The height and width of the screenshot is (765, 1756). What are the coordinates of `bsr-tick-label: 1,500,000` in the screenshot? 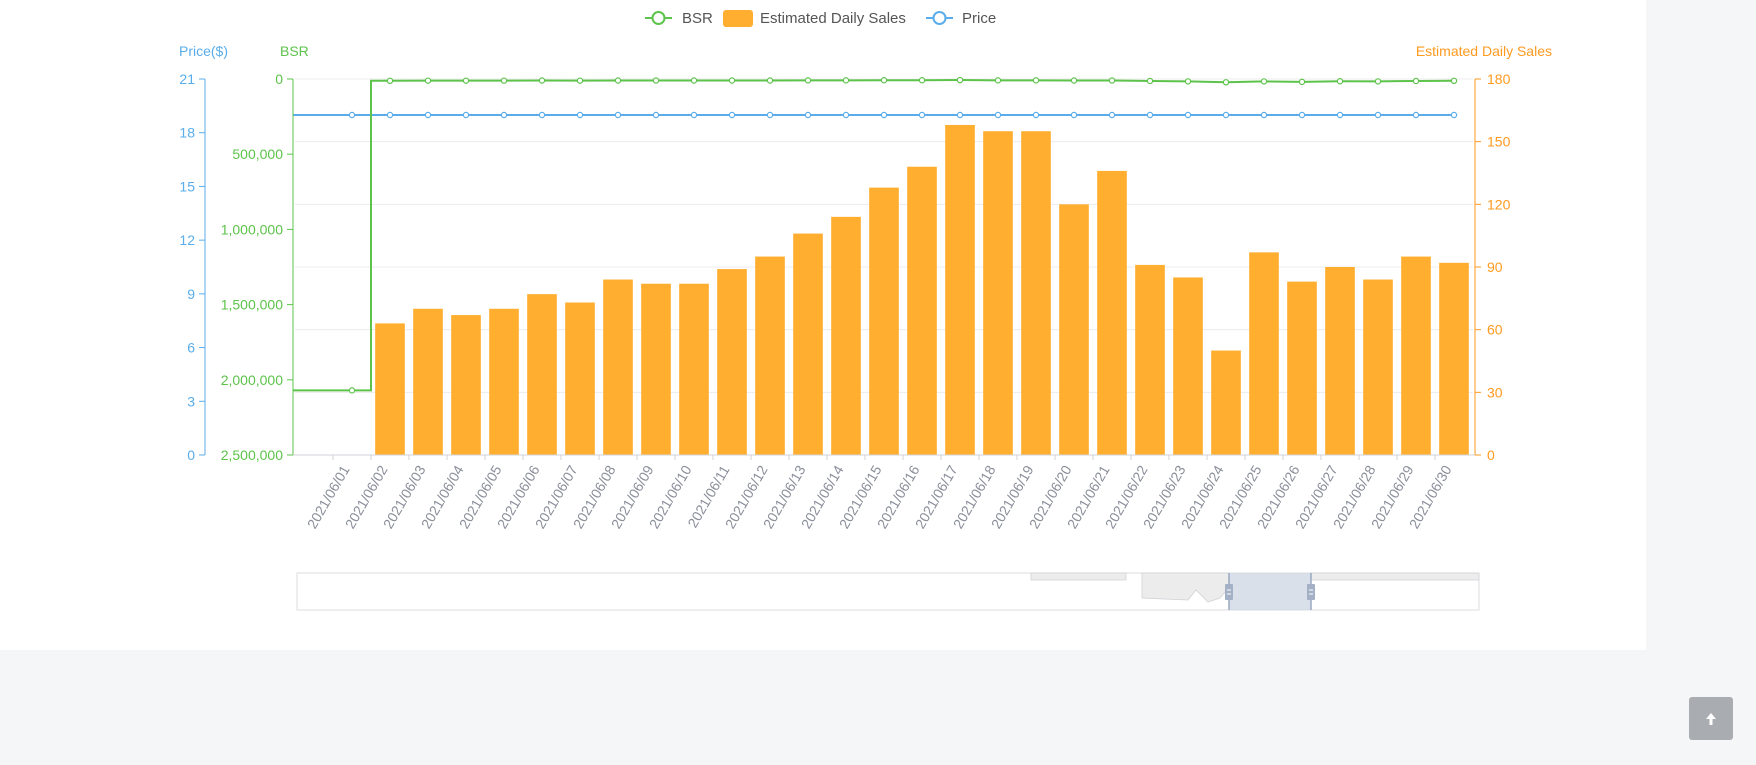 It's located at (252, 305).